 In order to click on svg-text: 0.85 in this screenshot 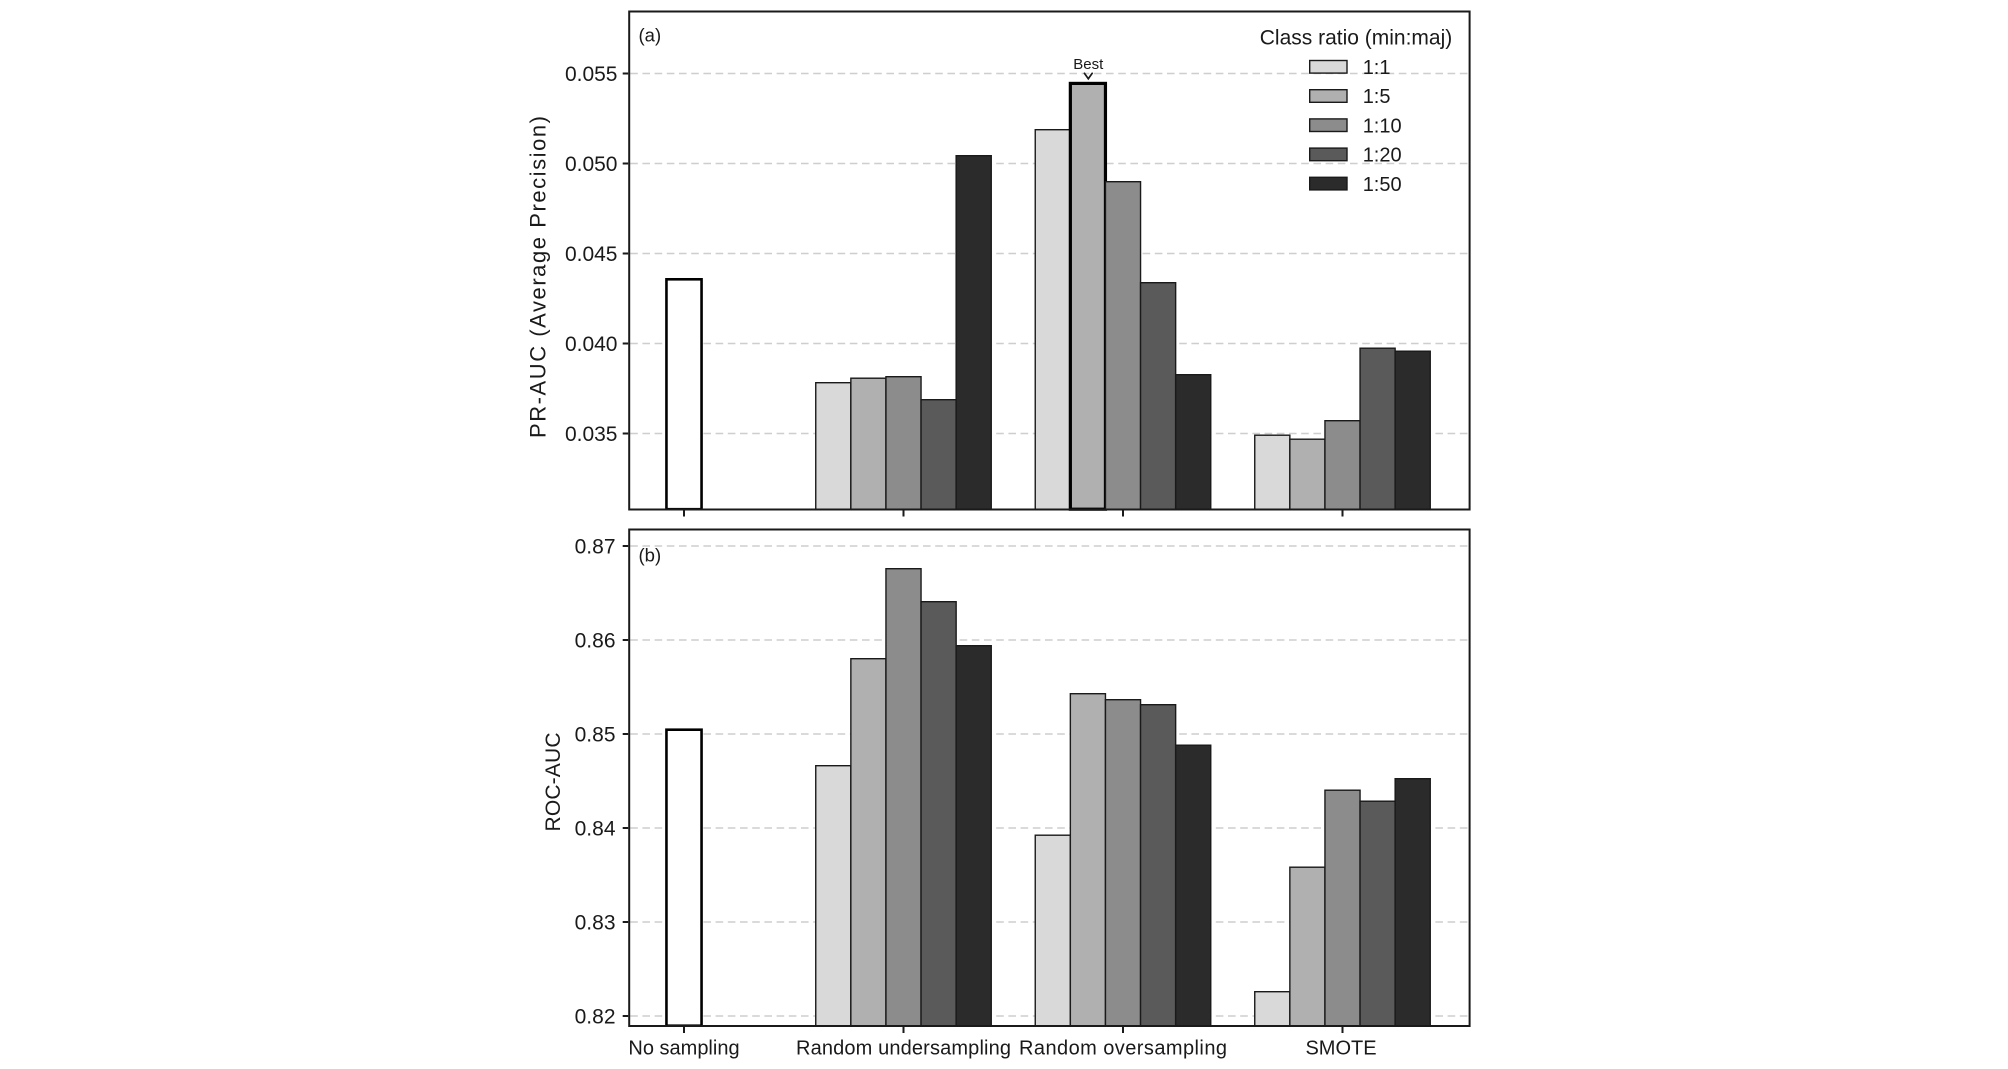, I will do `click(595, 735)`.